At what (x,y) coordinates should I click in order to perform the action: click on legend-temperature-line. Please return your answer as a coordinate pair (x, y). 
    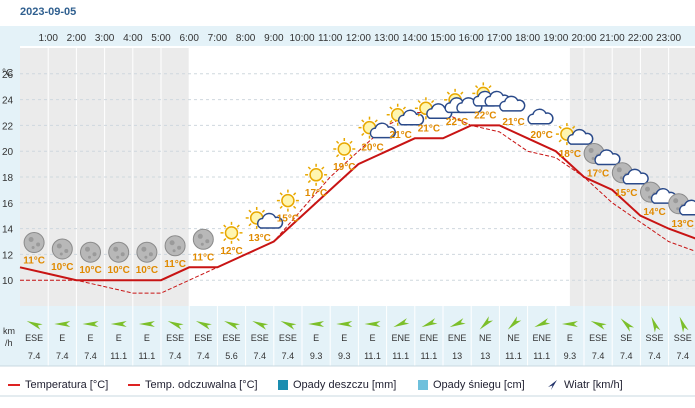
    Looking at the image, I should click on (14, 385).